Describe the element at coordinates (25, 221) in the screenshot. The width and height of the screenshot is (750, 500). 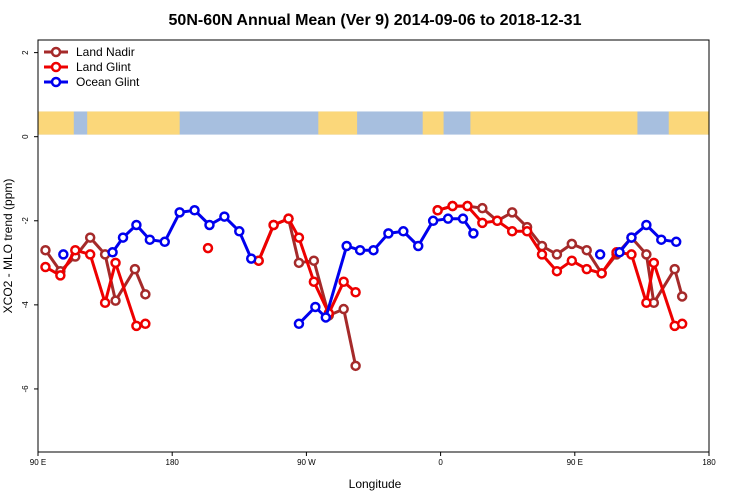
I see `y-tick-label: -2` at that location.